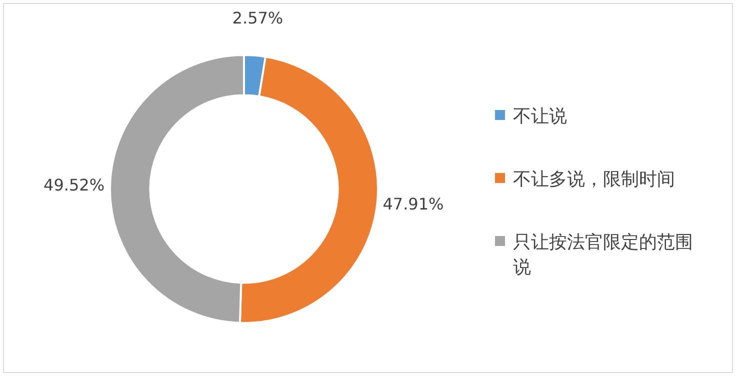  What do you see at coordinates (74, 185) in the screenshot?
I see `data-label: 49.52%` at bounding box center [74, 185].